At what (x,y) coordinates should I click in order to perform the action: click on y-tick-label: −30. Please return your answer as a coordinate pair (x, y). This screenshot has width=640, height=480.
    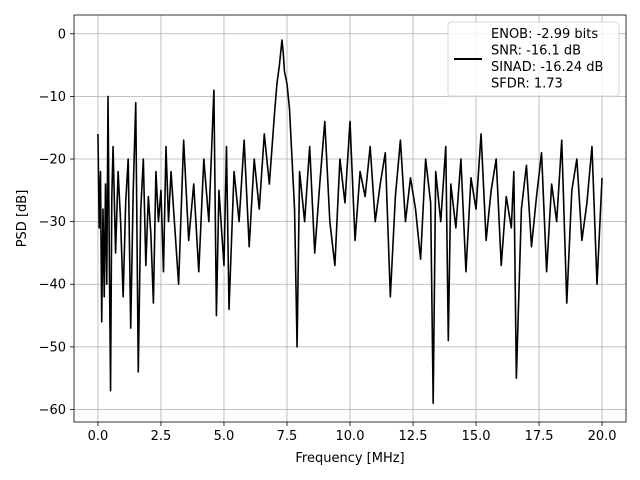
    Looking at the image, I should click on (52, 222).